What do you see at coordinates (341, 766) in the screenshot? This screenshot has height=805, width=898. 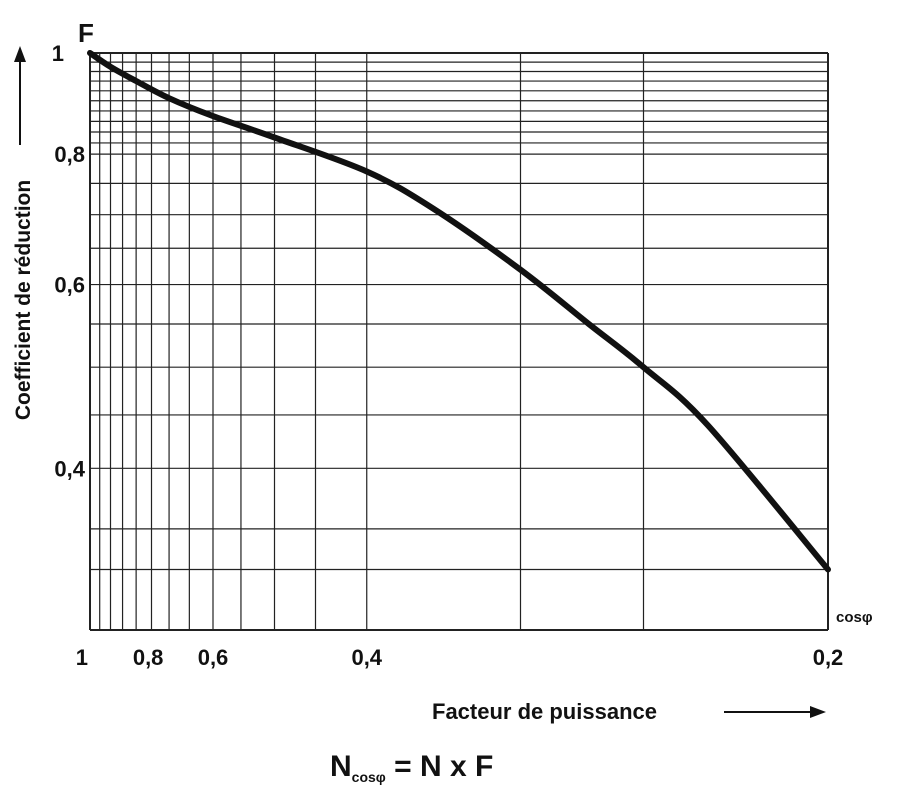 I see `formula-main: N` at bounding box center [341, 766].